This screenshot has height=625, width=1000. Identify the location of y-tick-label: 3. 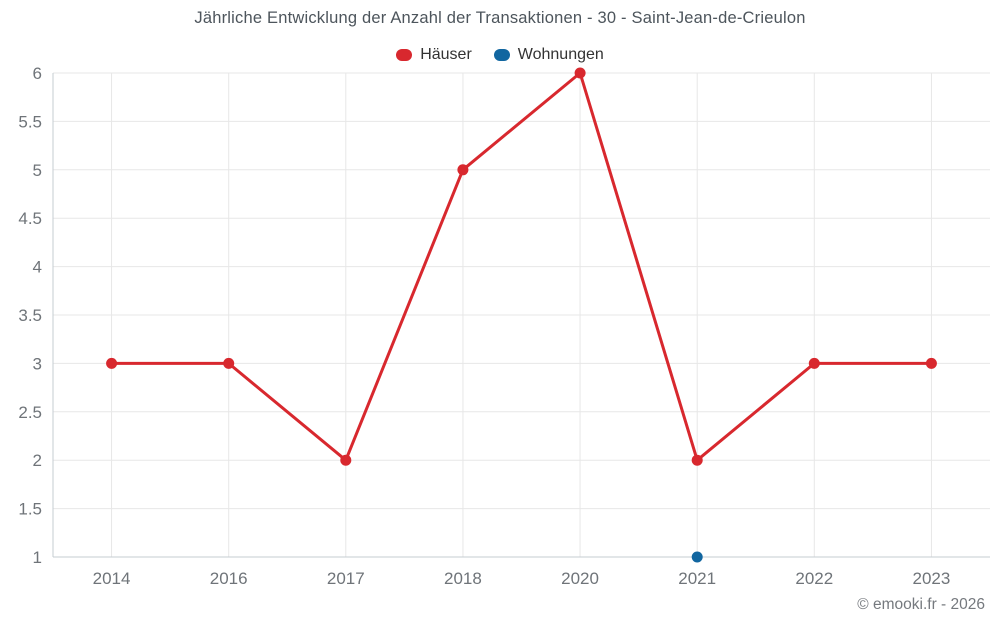
(37, 363).